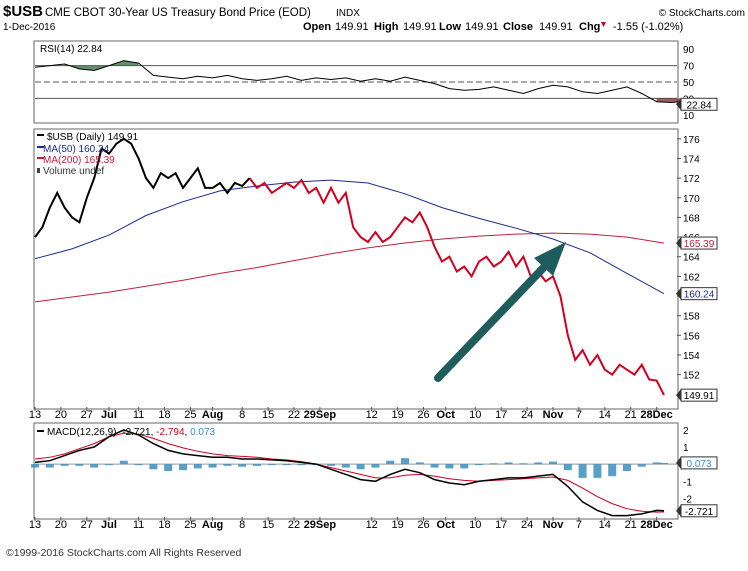  I want to click on macd-x-label-Jul: Jul, so click(109, 525).